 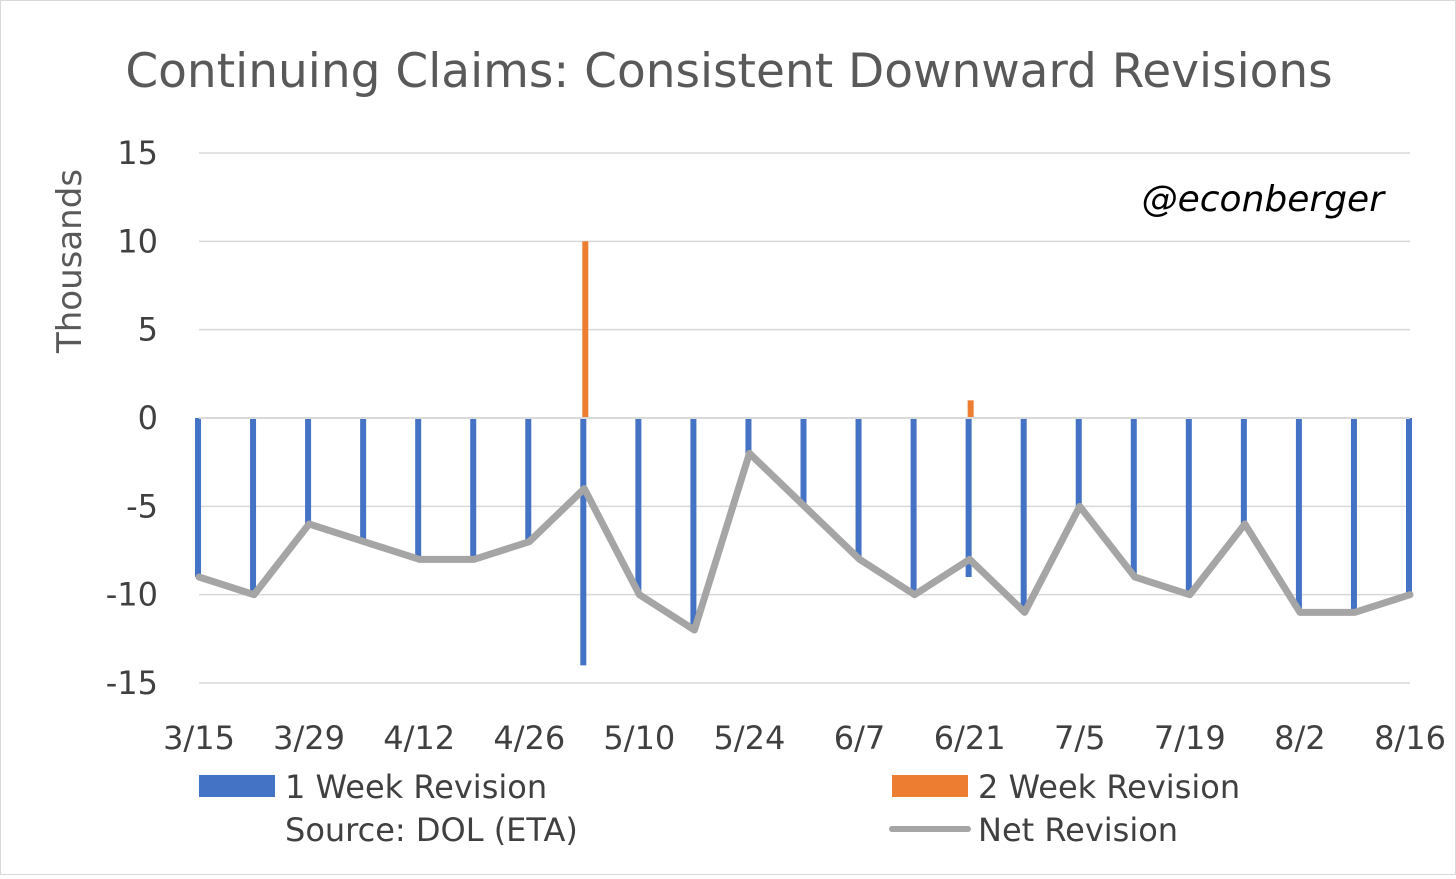 I want to click on source-note: Source: DOL (ETA), so click(x=431, y=830).